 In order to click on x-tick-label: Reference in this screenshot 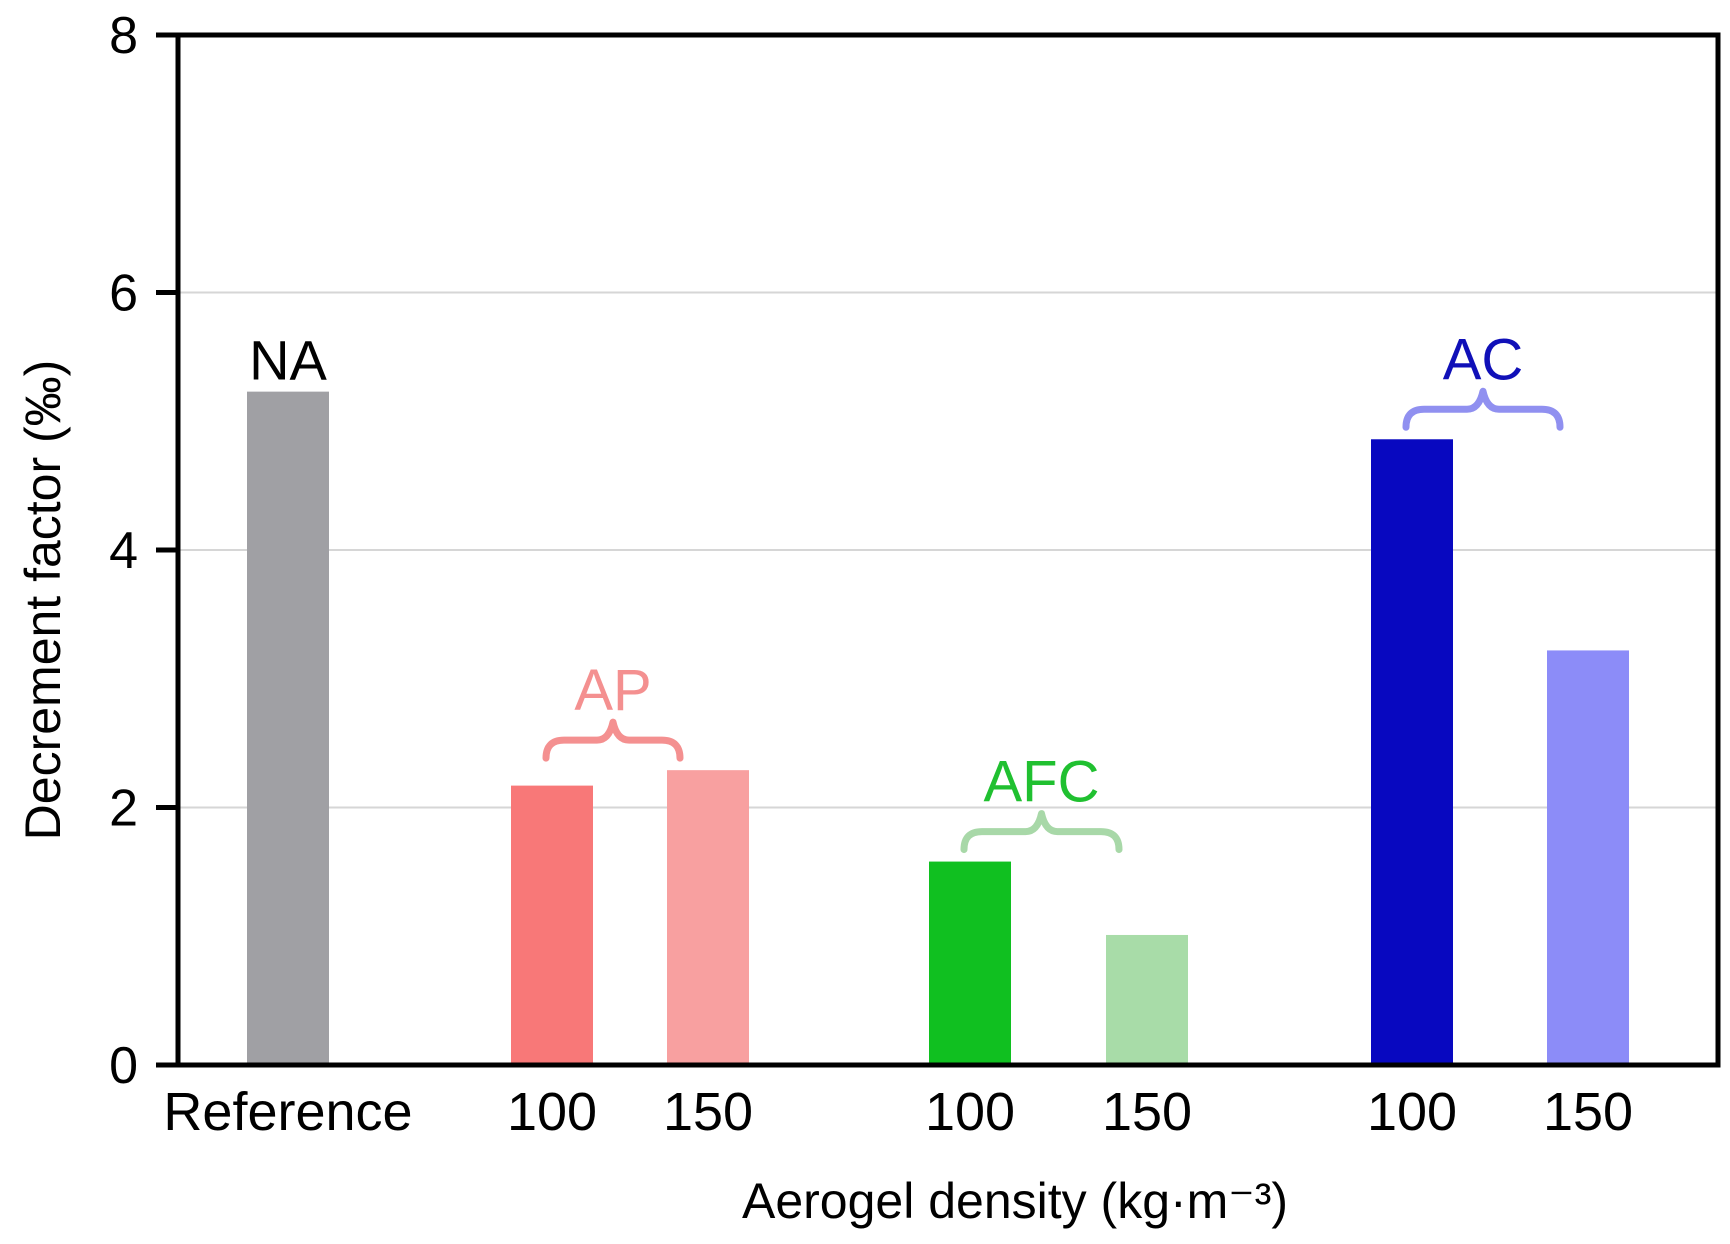, I will do `click(287, 1112)`.